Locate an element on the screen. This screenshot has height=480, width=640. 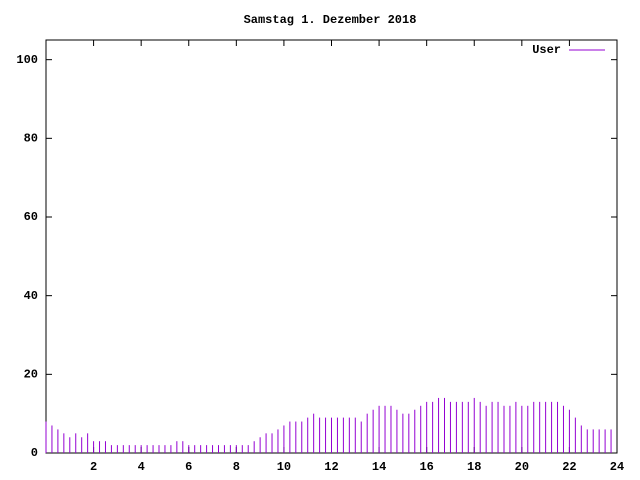
x-tick-label: 16 is located at coordinates (426, 467).